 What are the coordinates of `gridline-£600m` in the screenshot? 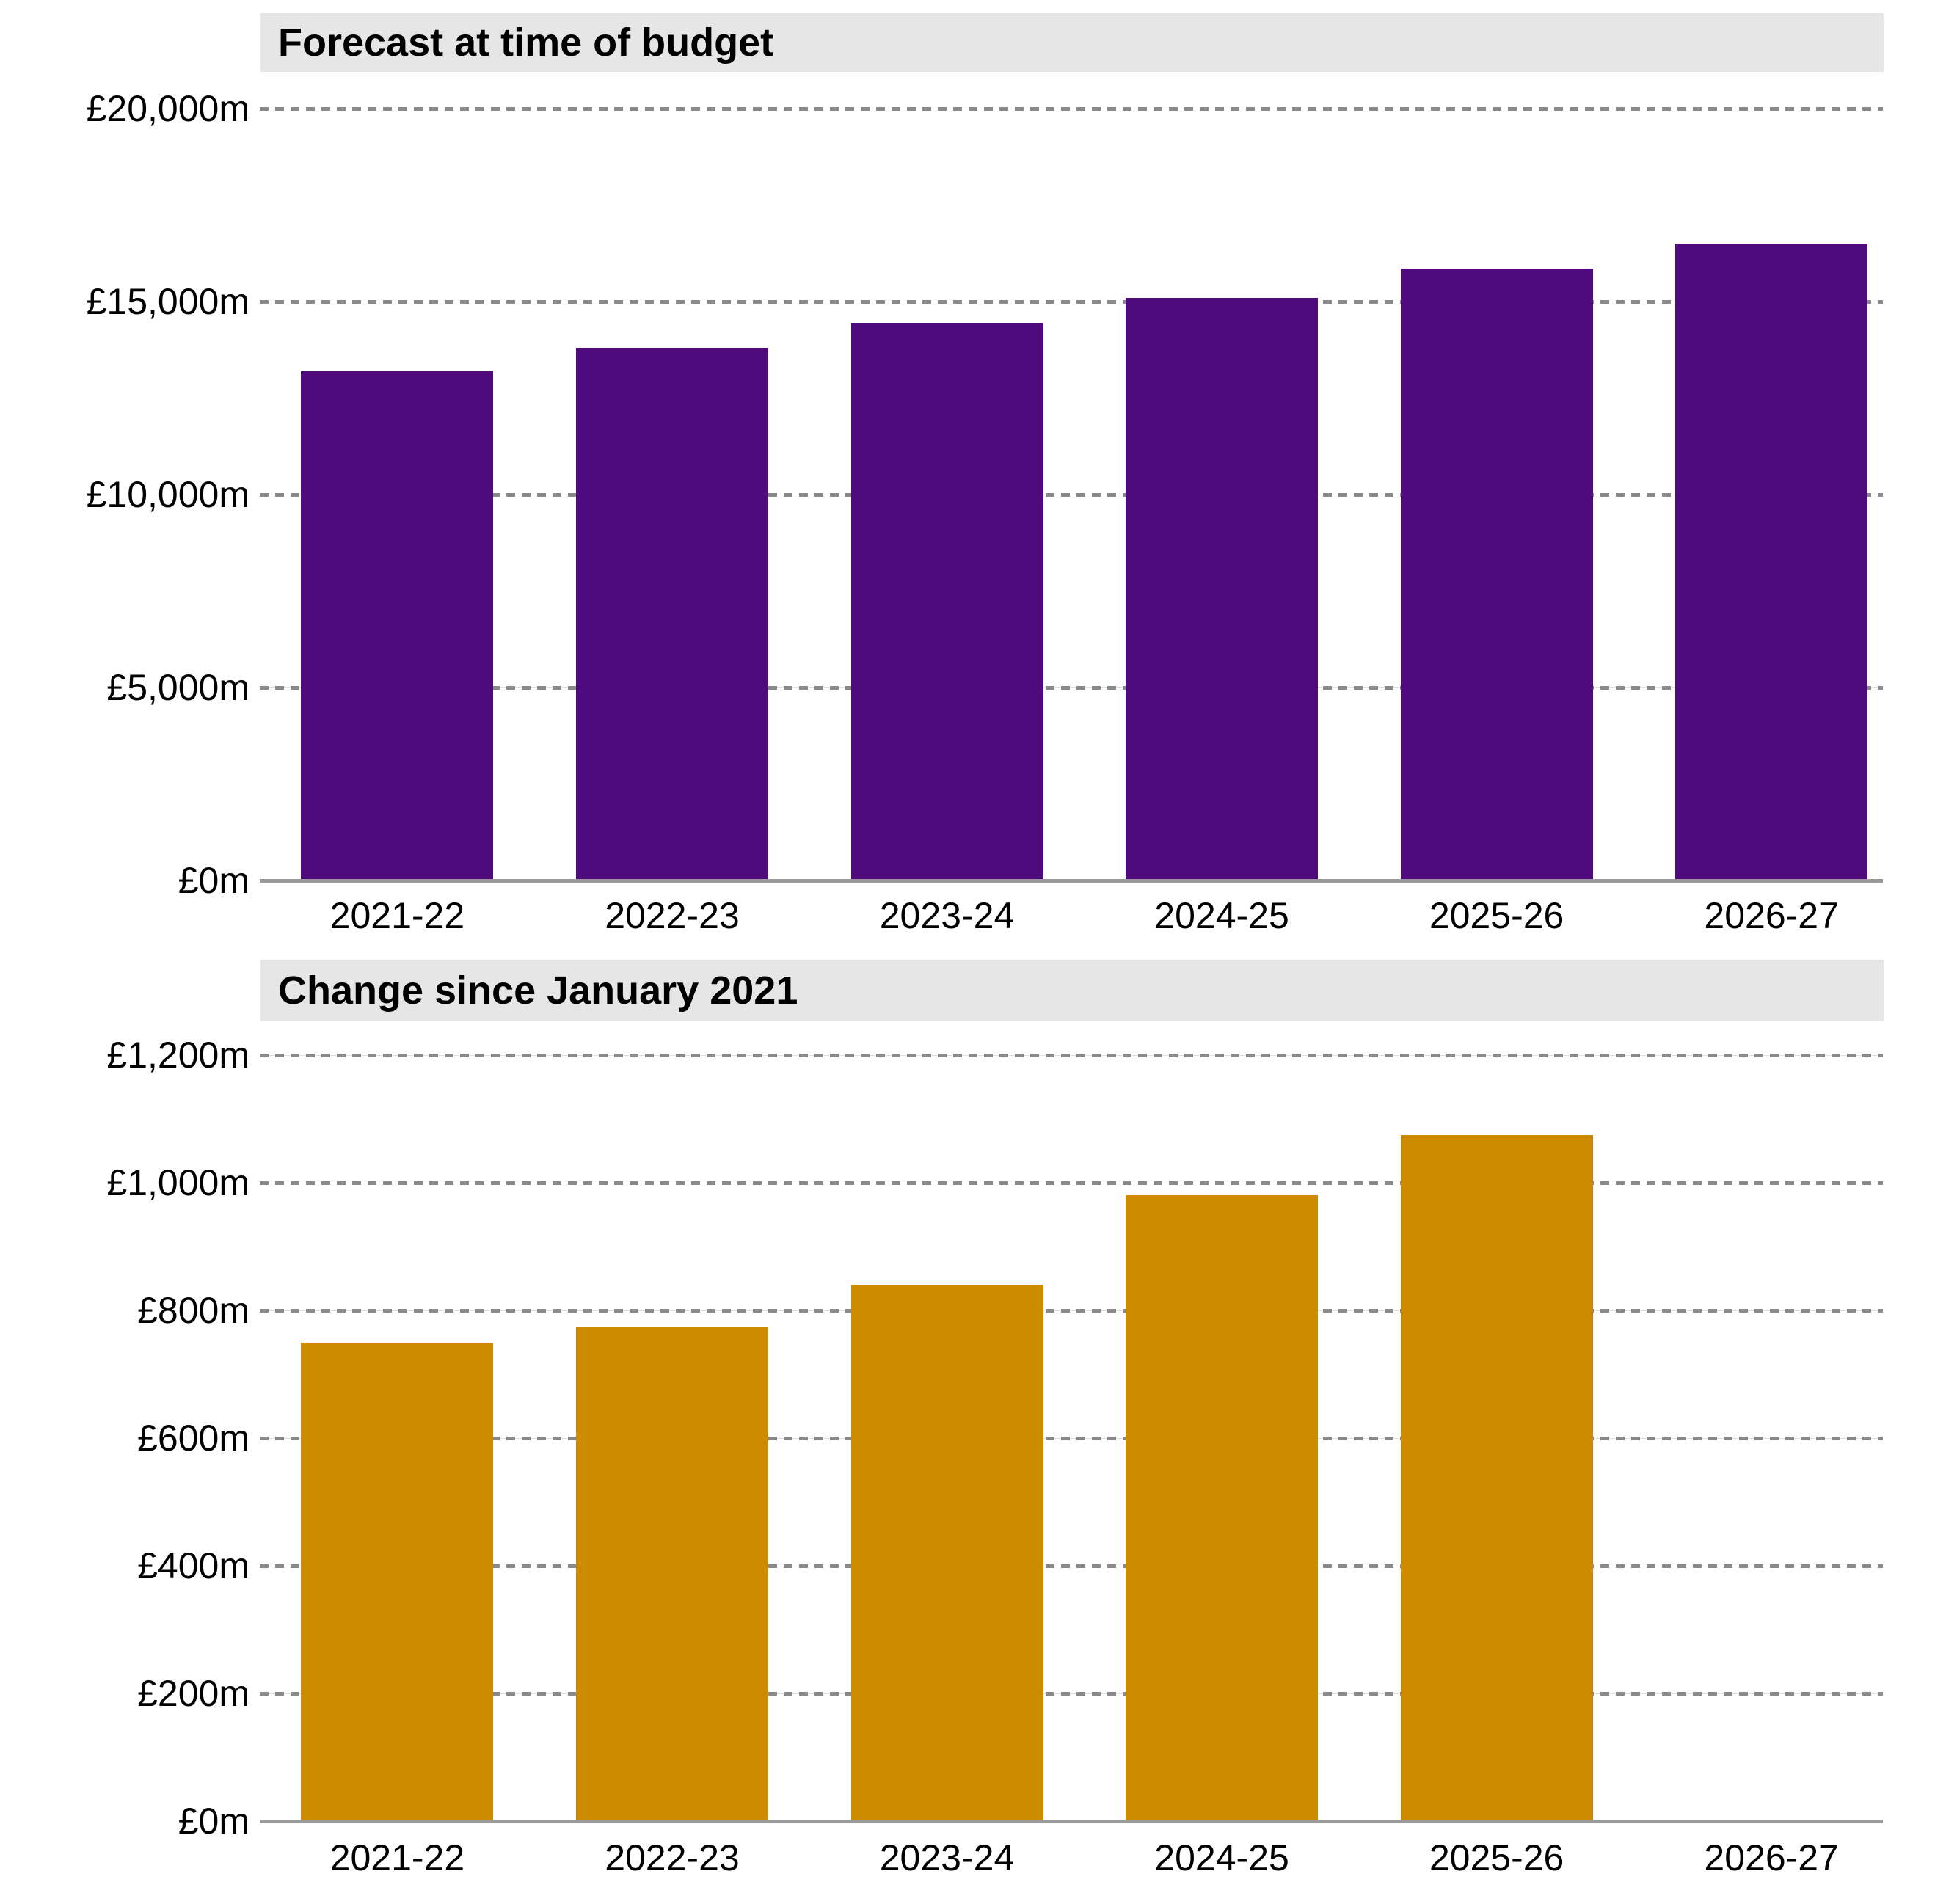 It's located at (1071, 1438).